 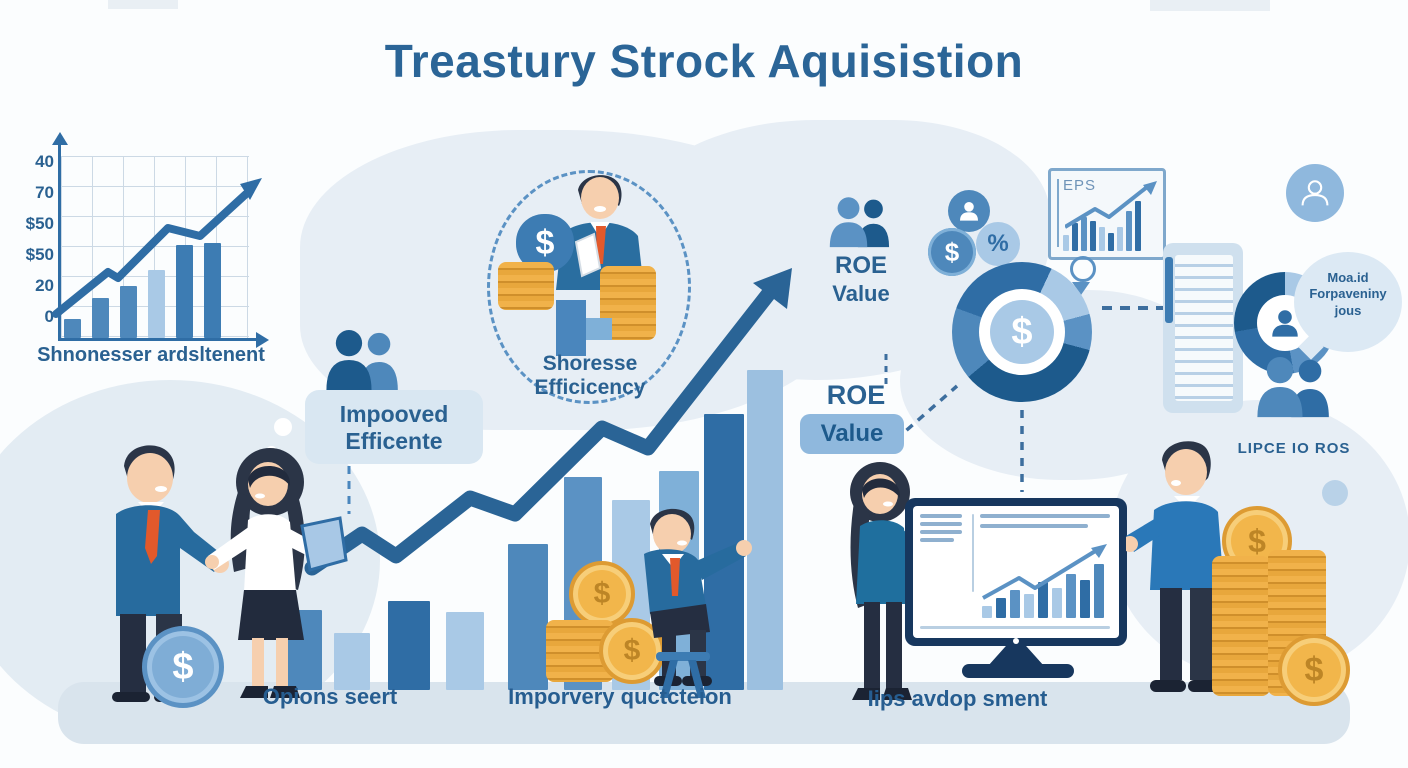 I want to click on document-icon, so click(x=1203, y=328).